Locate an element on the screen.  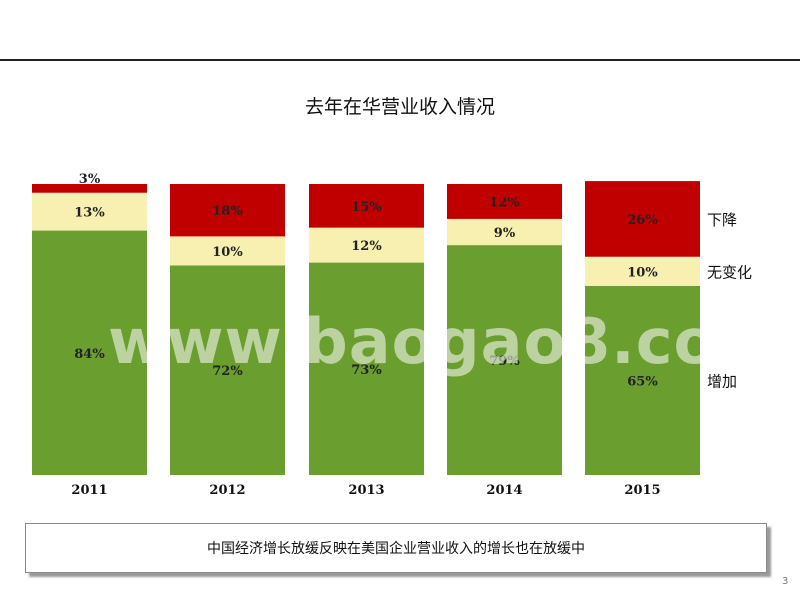
data-label-2014-2: 12% is located at coordinates (504, 202).